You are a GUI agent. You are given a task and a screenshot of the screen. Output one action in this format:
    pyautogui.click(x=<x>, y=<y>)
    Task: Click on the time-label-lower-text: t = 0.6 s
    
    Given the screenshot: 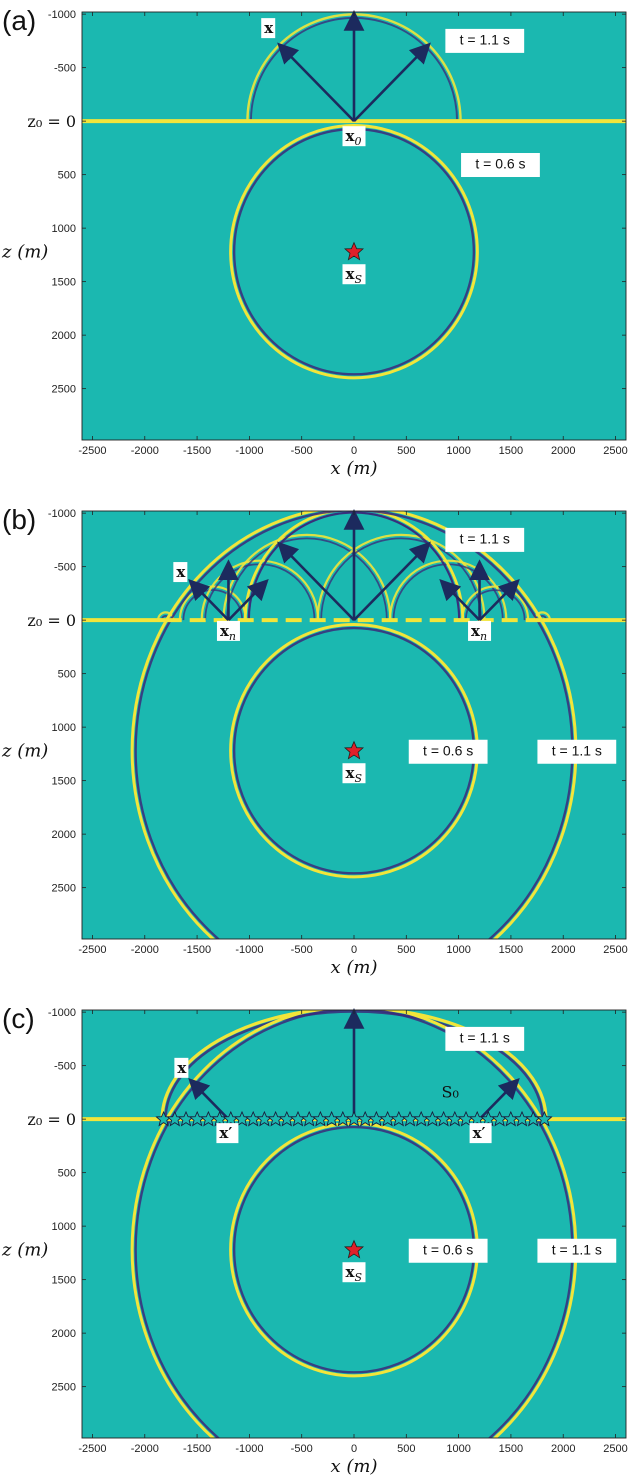 What is the action you would take?
    pyautogui.click(x=500, y=164)
    